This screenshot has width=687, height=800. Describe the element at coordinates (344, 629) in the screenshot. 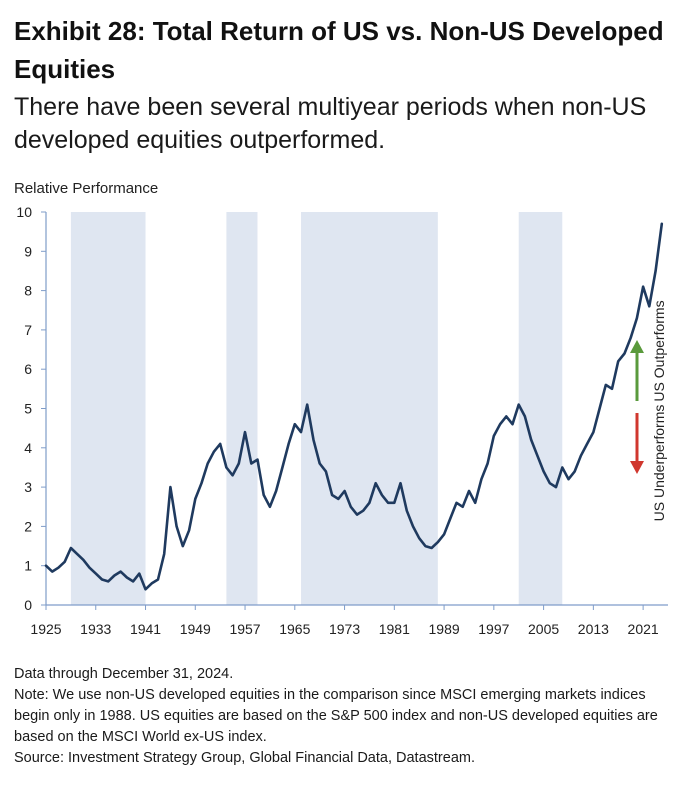

I see `x-tick-label: 1973` at that location.